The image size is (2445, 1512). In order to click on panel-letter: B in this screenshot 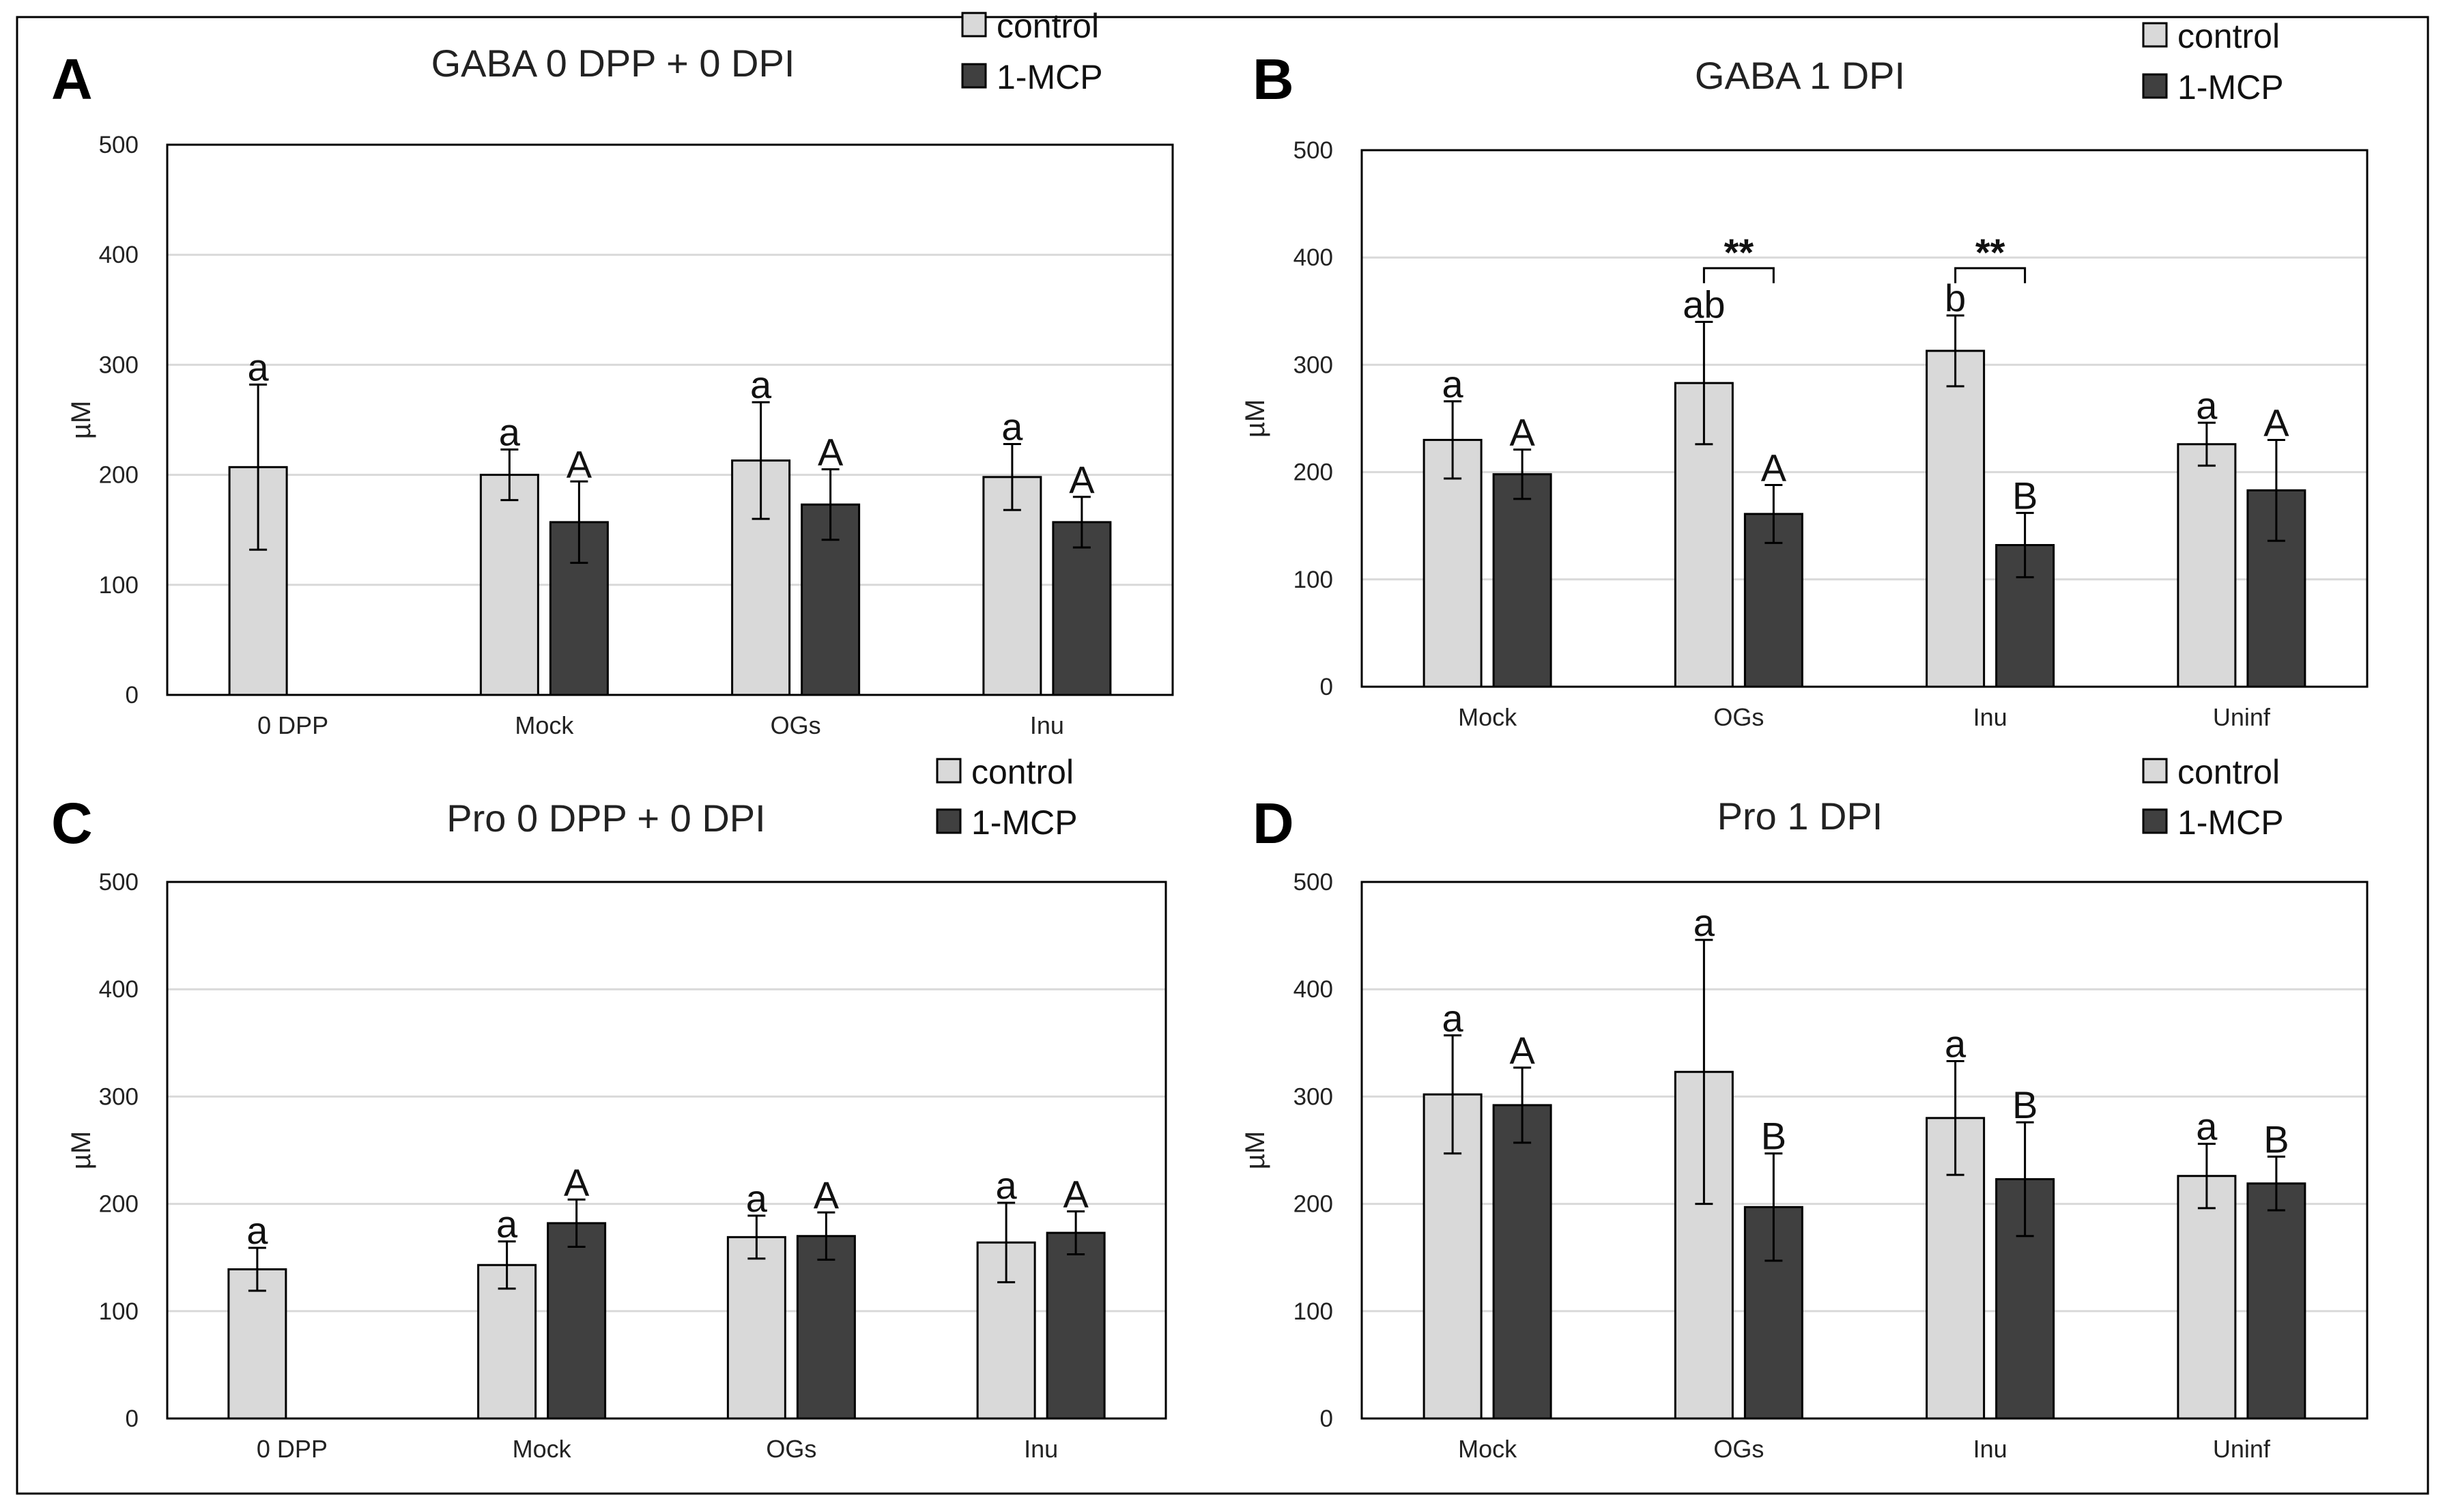, I will do `click(1273, 79)`.